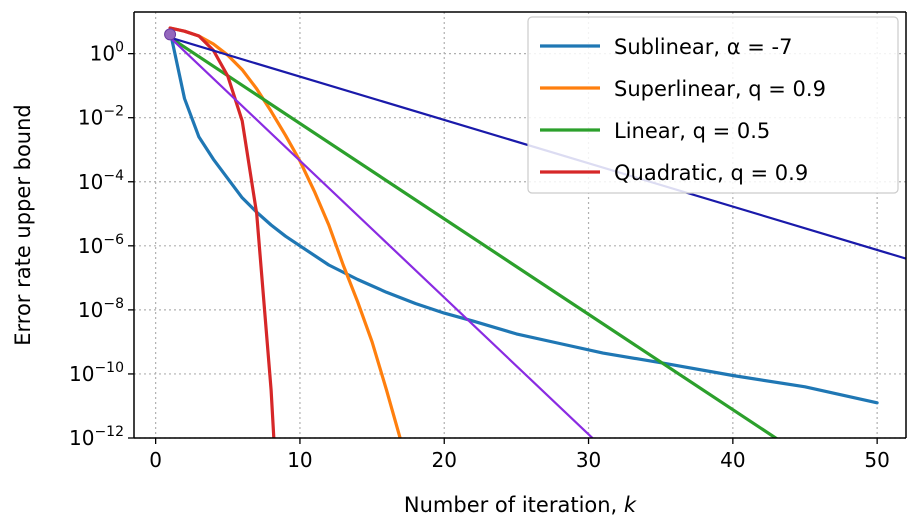 The height and width of the screenshot is (518, 907). What do you see at coordinates (96, 373) in the screenshot?
I see `y-tick-label: 10⁻¹⁰` at bounding box center [96, 373].